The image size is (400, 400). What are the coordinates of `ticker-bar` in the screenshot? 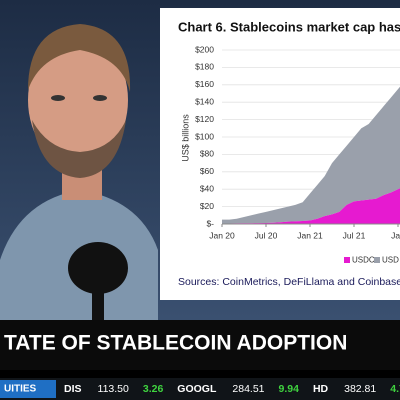 It's located at (200, 389).